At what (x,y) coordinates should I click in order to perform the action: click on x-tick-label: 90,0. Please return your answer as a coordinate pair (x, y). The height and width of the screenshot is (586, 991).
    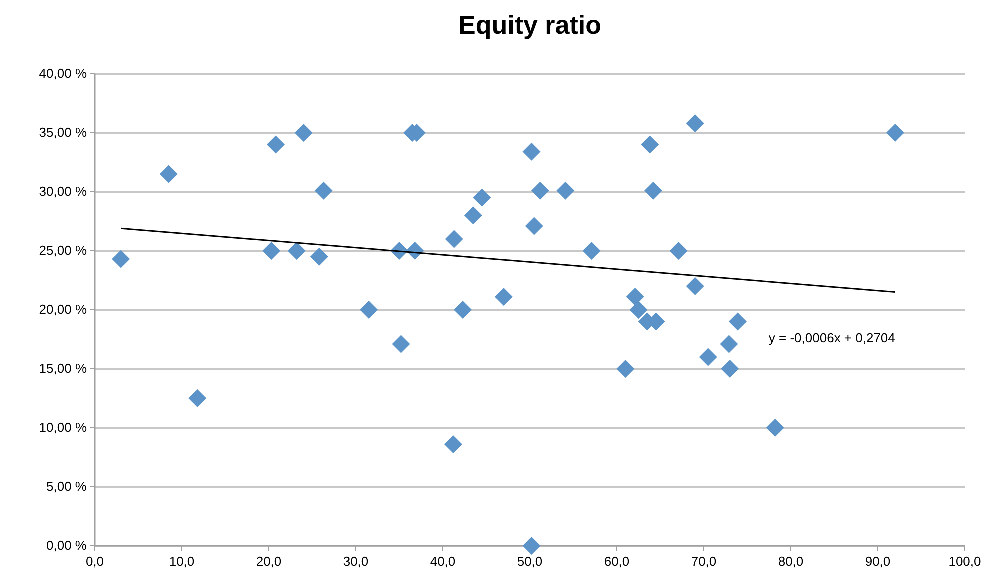
    Looking at the image, I should click on (878, 561).